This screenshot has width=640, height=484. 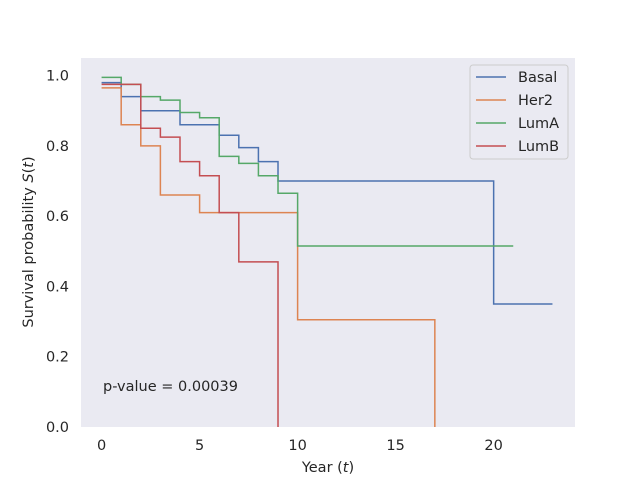 I want to click on legend-label-lumb: LumB, so click(x=538, y=147).